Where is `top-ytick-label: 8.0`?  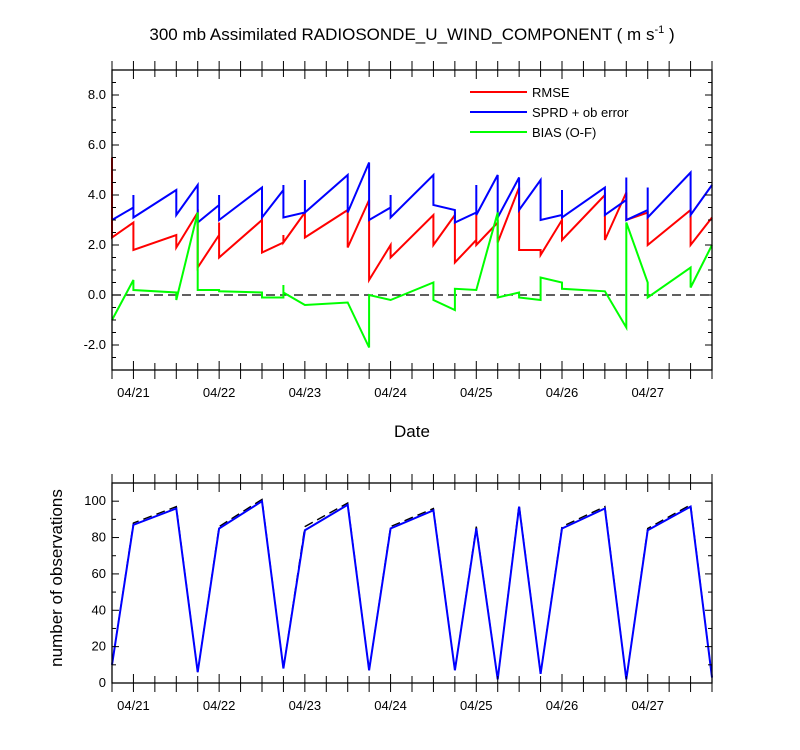
top-ytick-label: 8.0 is located at coordinates (97, 94).